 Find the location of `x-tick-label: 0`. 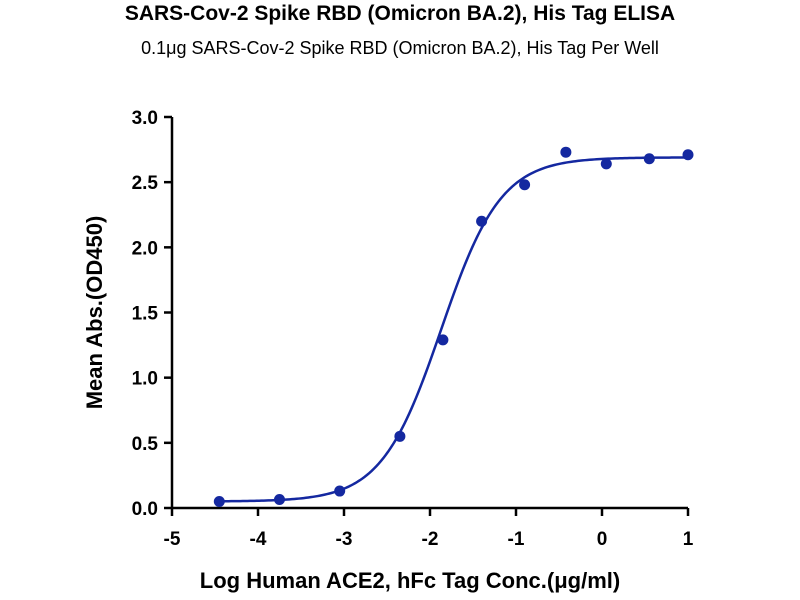

x-tick-label: 0 is located at coordinates (602, 539).